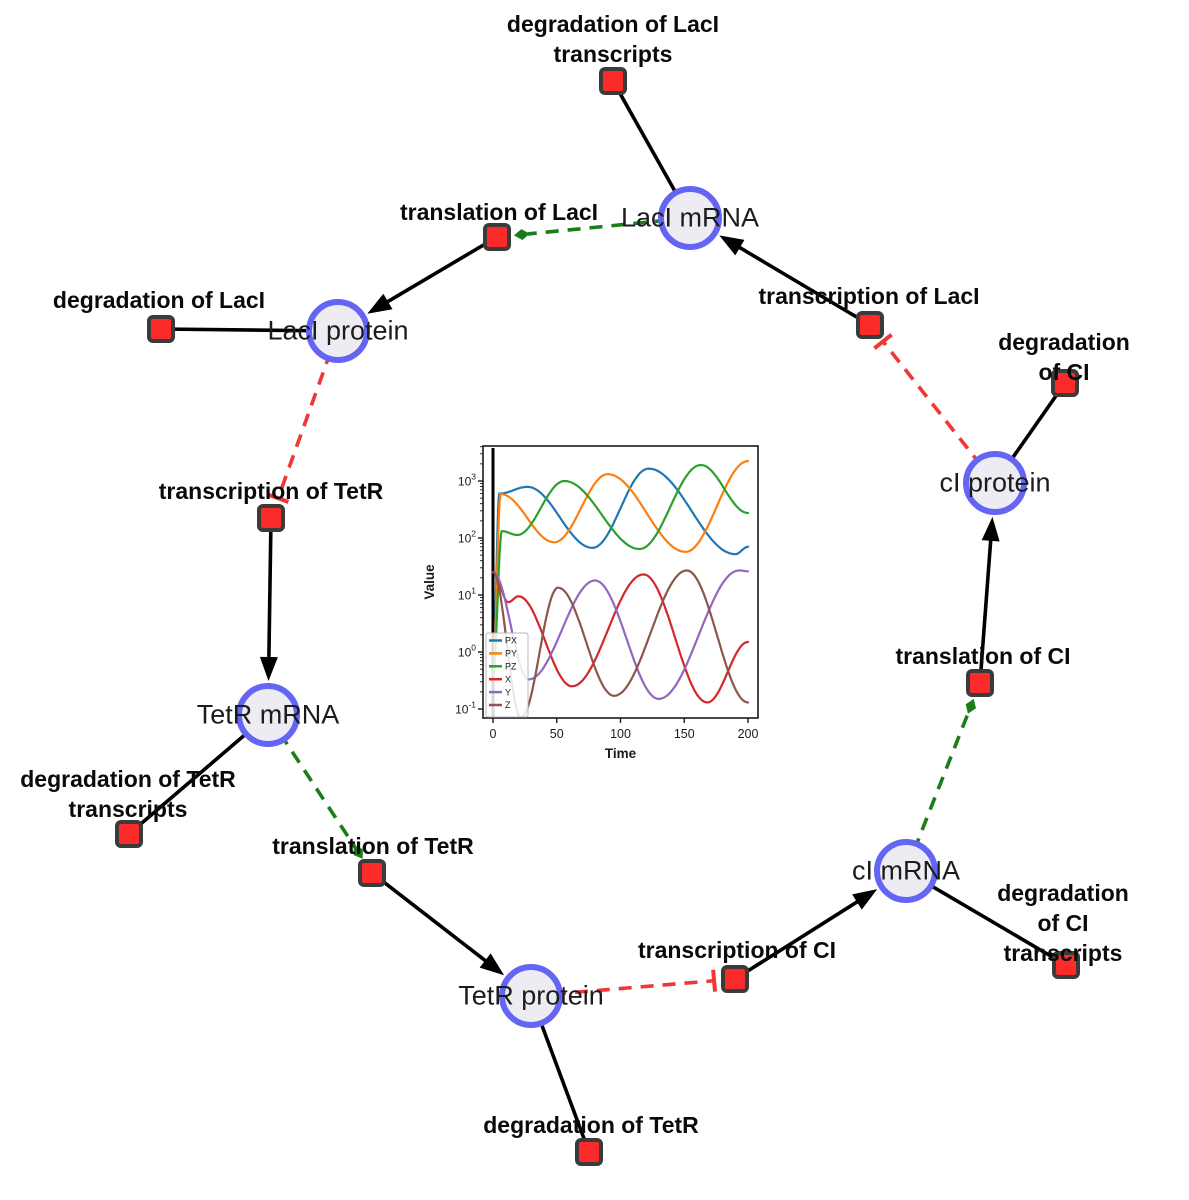 The image size is (1189, 1200). What do you see at coordinates (465, 708) in the screenshot?
I see `y-tick-label: 10⁻¹` at bounding box center [465, 708].